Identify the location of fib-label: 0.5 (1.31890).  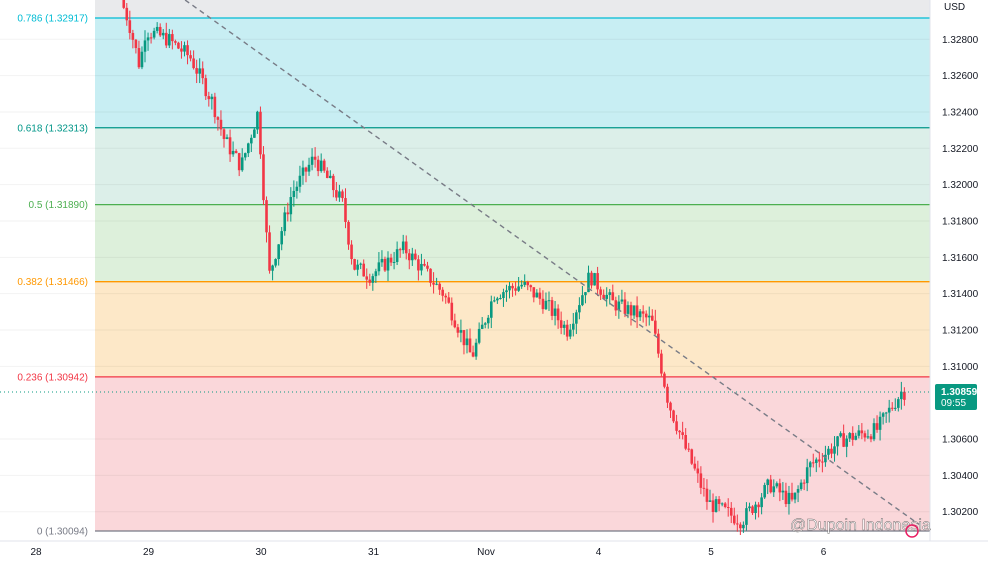
(59, 205).